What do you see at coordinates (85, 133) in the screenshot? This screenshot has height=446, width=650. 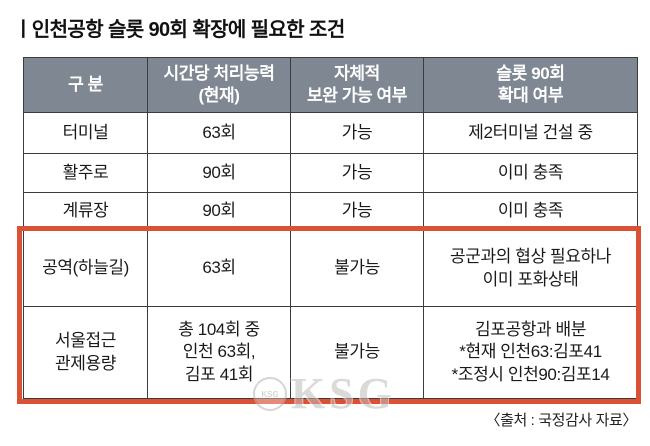 I see `cell-category: 터미널` at bounding box center [85, 133].